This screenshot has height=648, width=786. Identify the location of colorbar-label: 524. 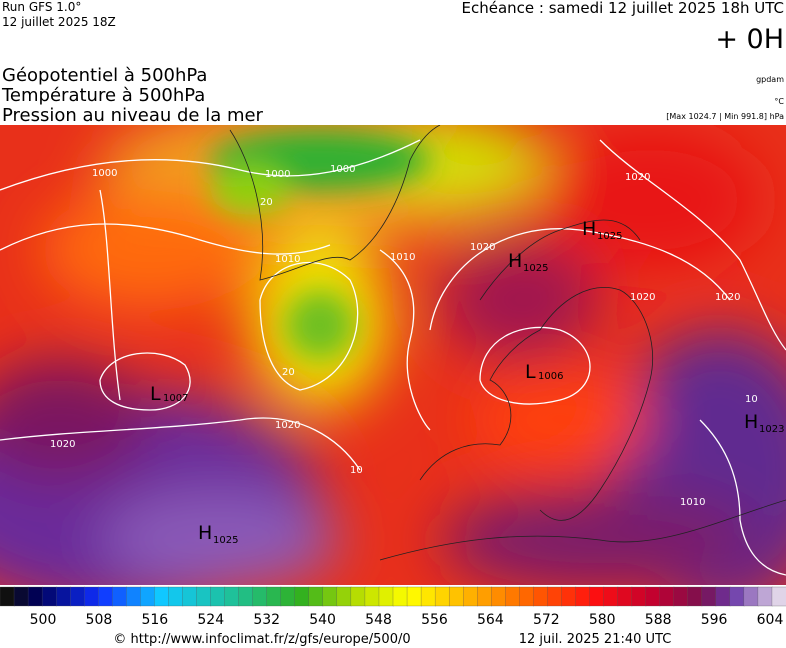
(210, 620).